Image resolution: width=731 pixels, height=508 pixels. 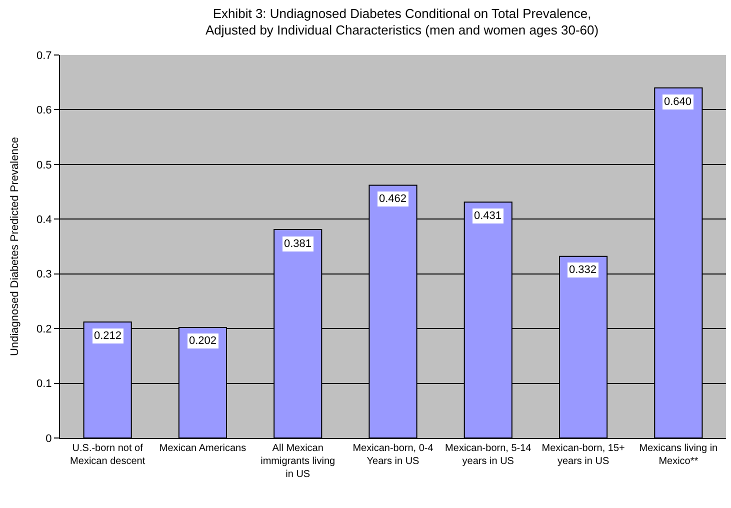 What do you see at coordinates (108, 455) in the screenshot?
I see `x-tick-label: U.S.-born not of Mexican descent` at bounding box center [108, 455].